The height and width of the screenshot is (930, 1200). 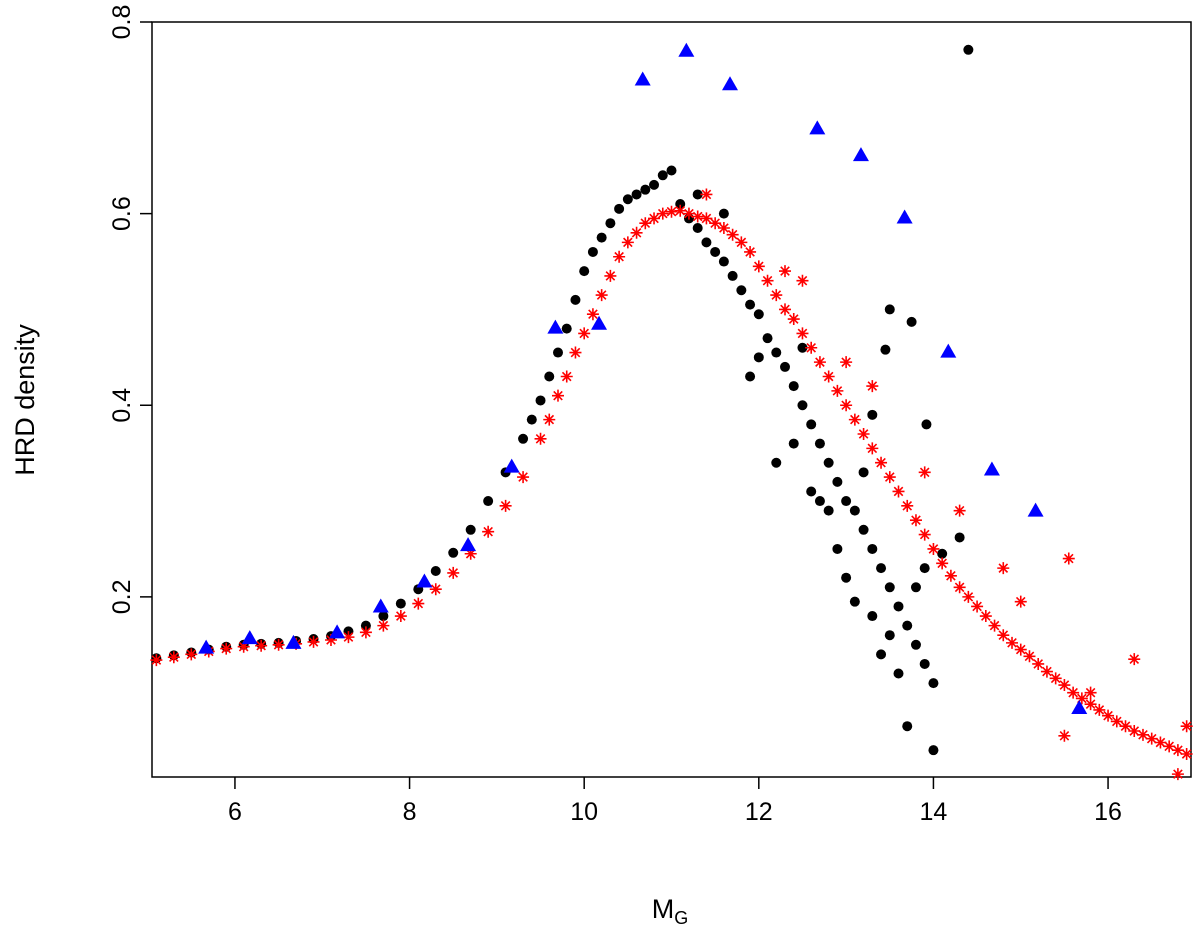 What do you see at coordinates (235, 812) in the screenshot?
I see `x-tick-label: 6` at bounding box center [235, 812].